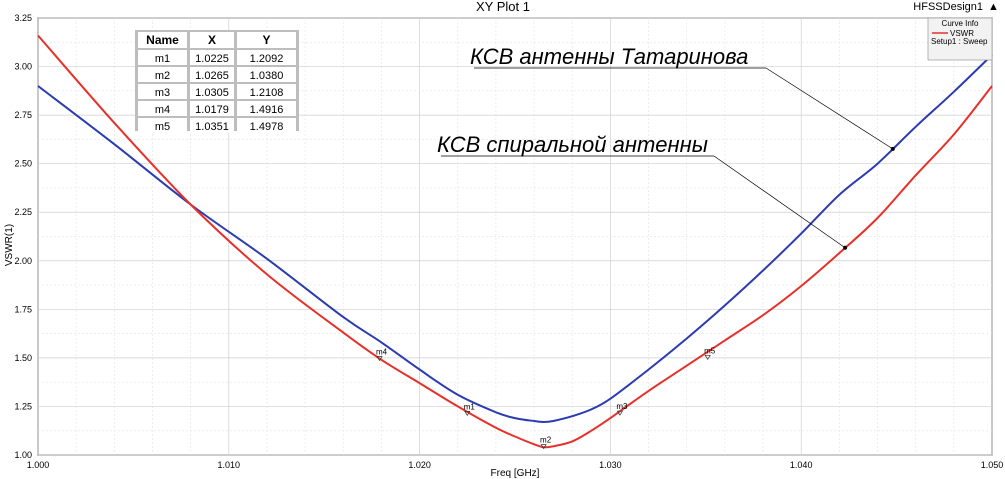 This screenshot has width=1005, height=479. I want to click on table-header: Name, so click(162, 40).